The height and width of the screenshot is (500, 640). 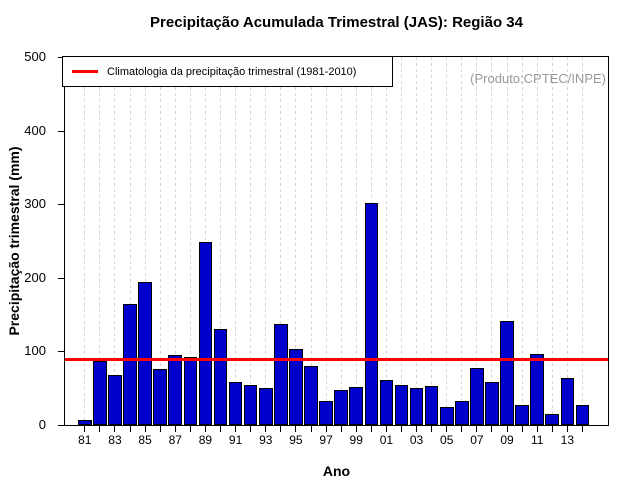 I want to click on x-tick-label: 93, so click(x=266, y=440).